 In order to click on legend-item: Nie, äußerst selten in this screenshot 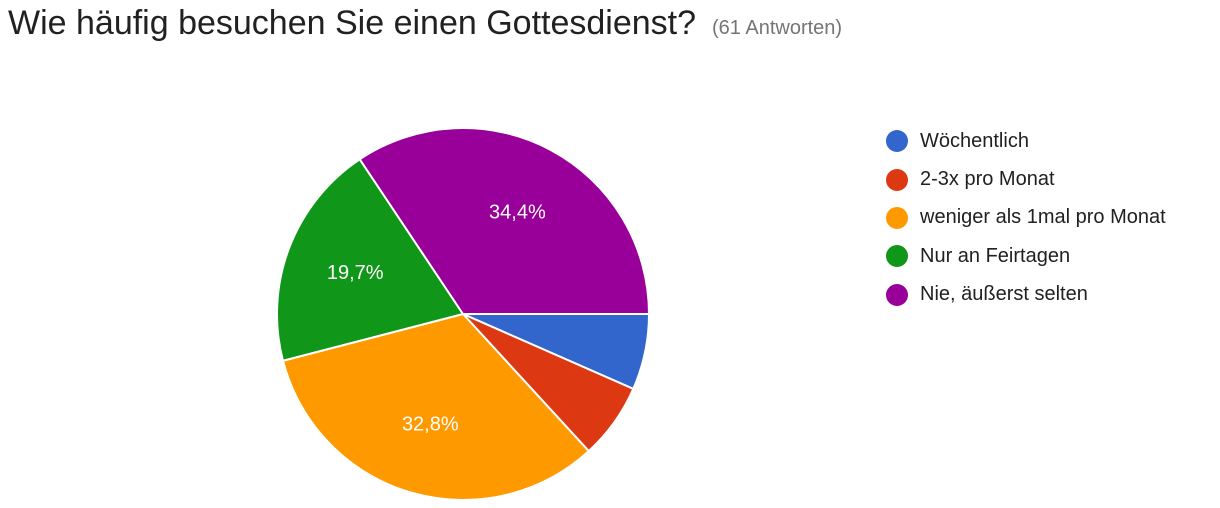, I will do `click(1026, 295)`.